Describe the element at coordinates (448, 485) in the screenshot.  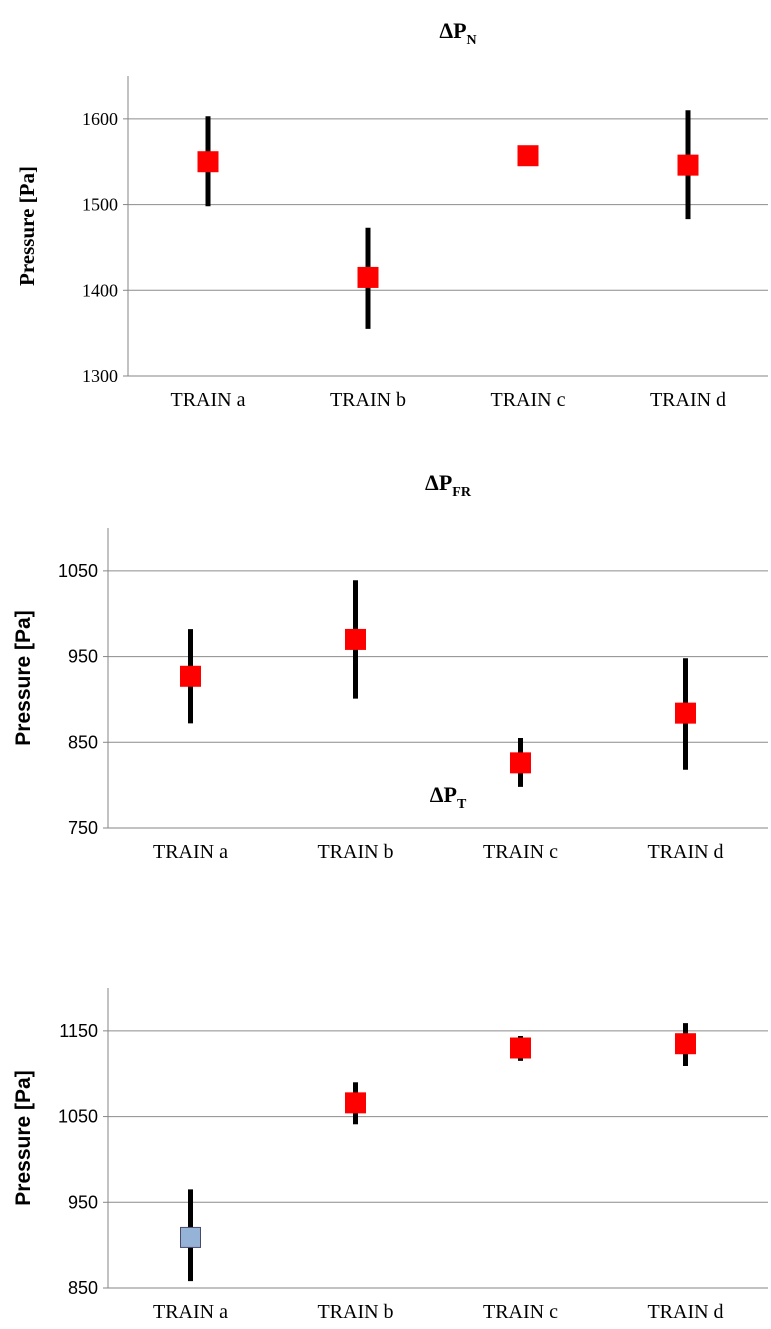
I see `chart-title: ΔPFR` at that location.